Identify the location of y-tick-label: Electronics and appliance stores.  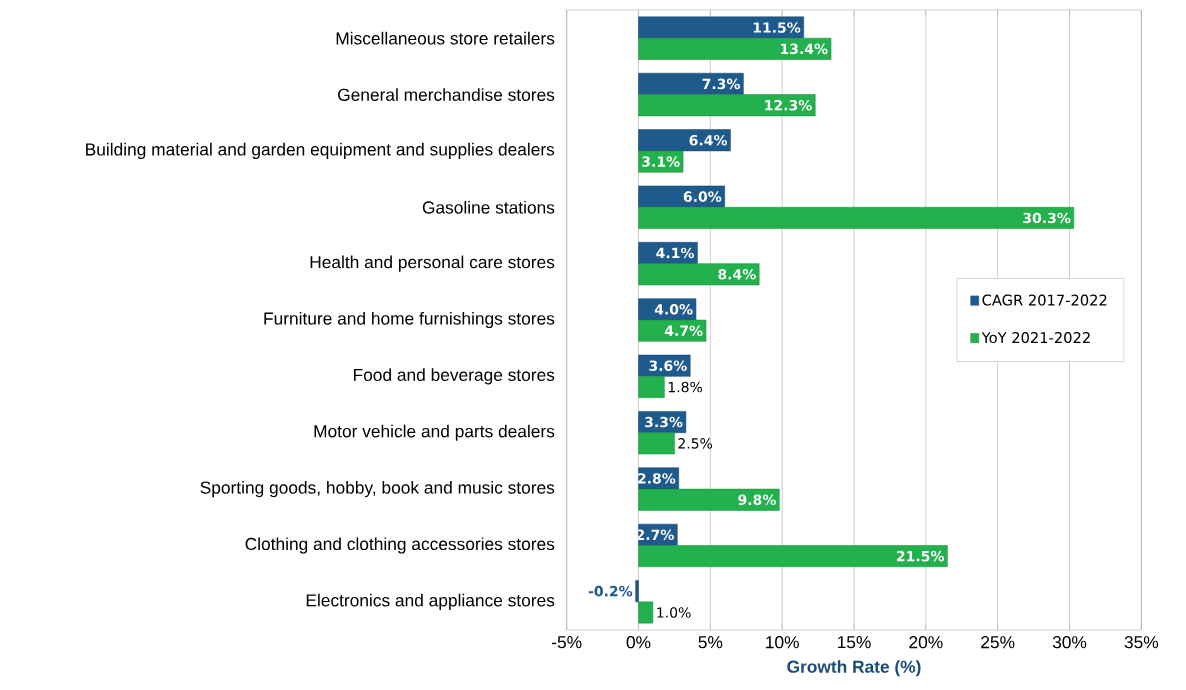
(430, 601).